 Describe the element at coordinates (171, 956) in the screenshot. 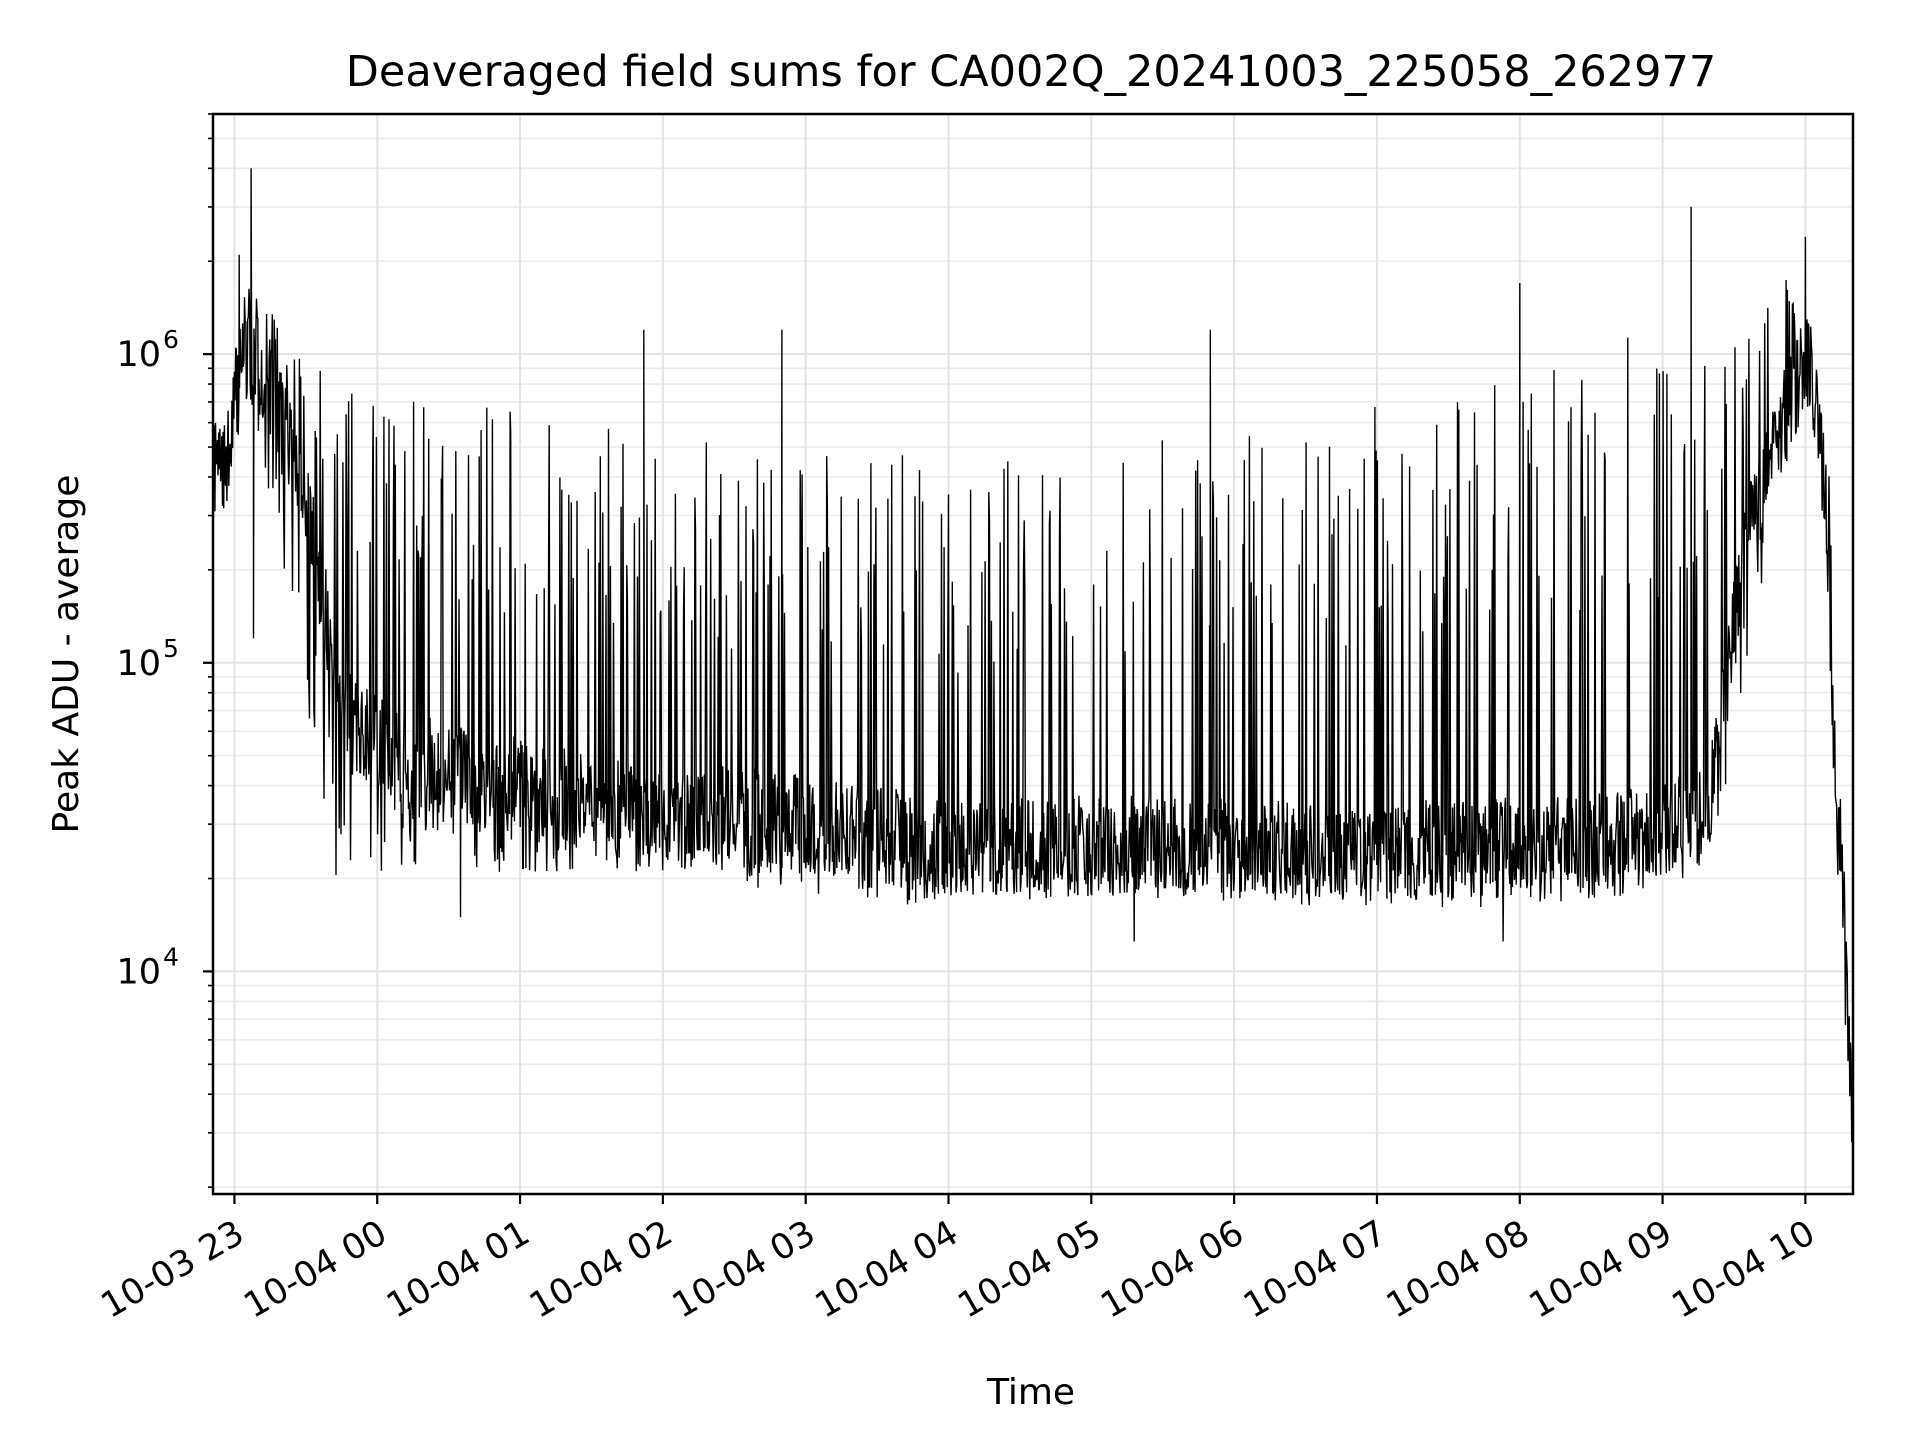

I see `y-tick-exponent: 4` at that location.